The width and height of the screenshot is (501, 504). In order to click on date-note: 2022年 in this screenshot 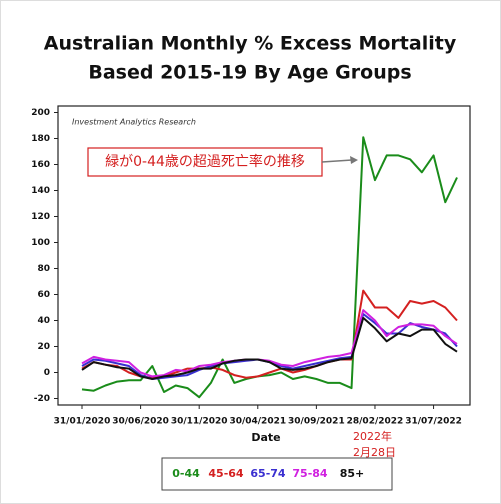, I will do `click(372, 436)`.